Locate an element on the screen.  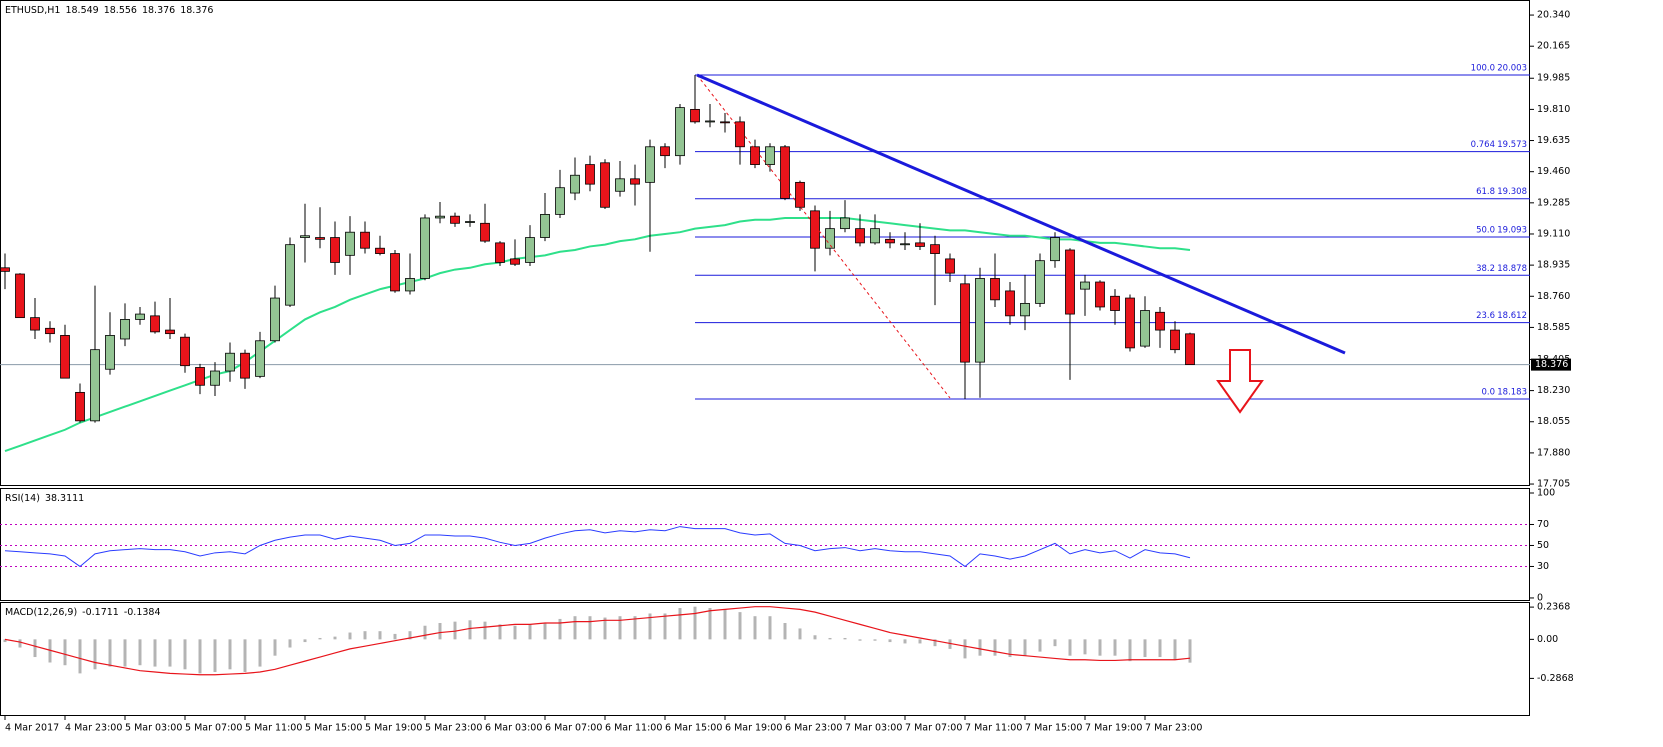
fib-level-label: 0.764 is located at coordinates (1483, 145).